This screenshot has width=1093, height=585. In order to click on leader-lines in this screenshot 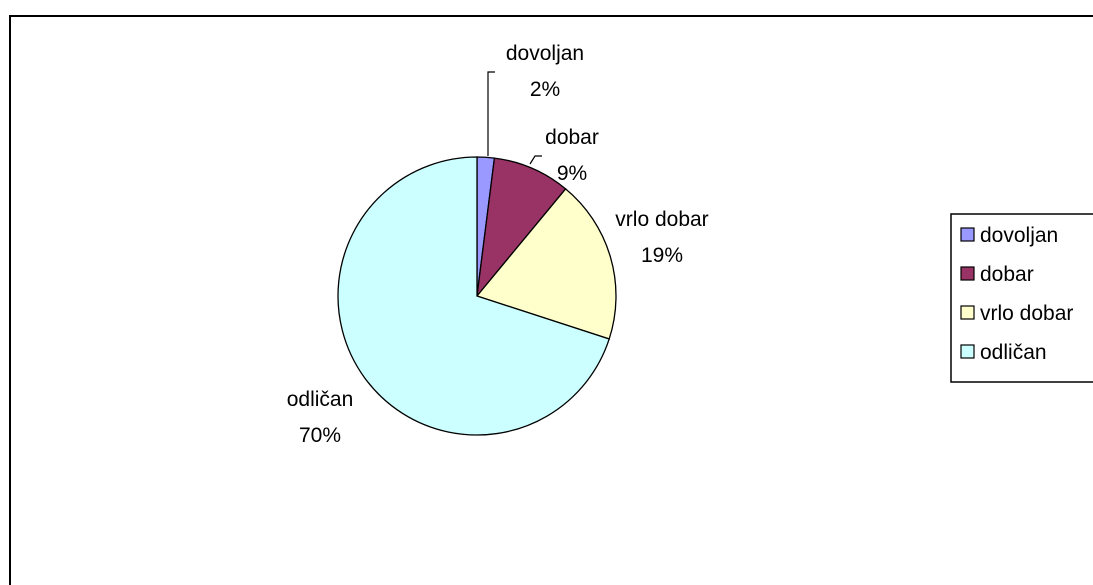, I will do `click(514, 118)`.